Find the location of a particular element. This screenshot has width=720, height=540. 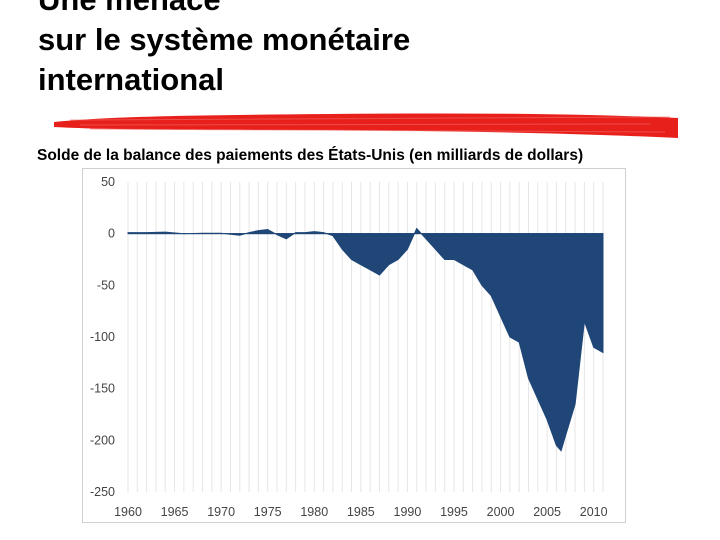

red-brush-stroke-texture is located at coordinates (370, 124).